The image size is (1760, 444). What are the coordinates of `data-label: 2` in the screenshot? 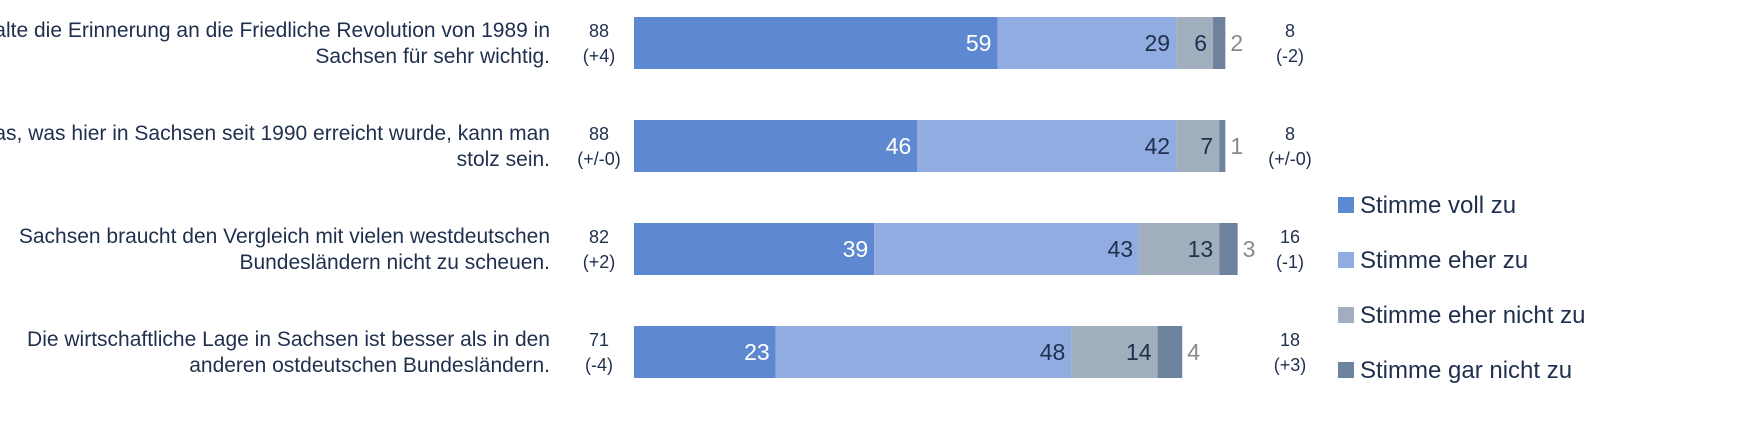 It's located at (1236, 43).